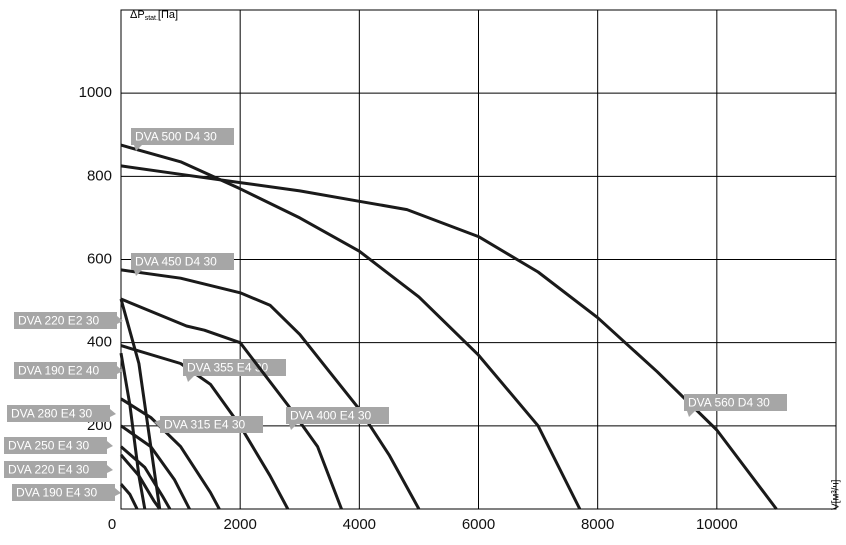 The image size is (846, 545). I want to click on y-tick-label: 800, so click(99, 175).